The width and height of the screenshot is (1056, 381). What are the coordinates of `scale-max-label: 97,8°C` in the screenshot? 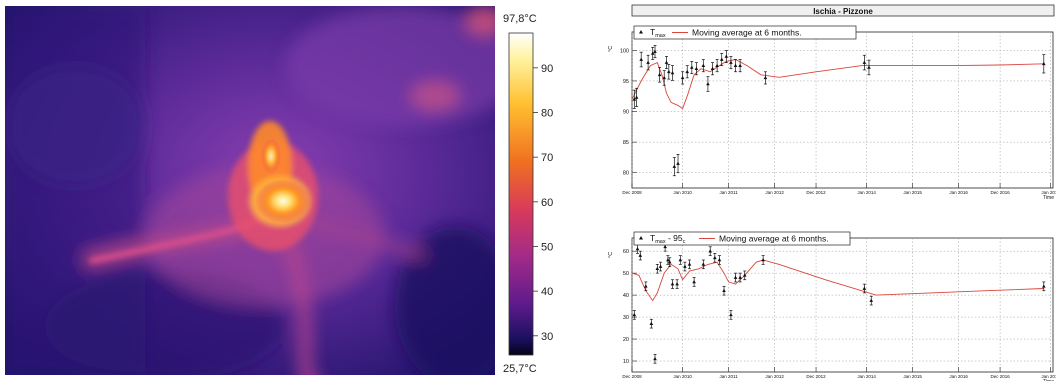 It's located at (520, 19).